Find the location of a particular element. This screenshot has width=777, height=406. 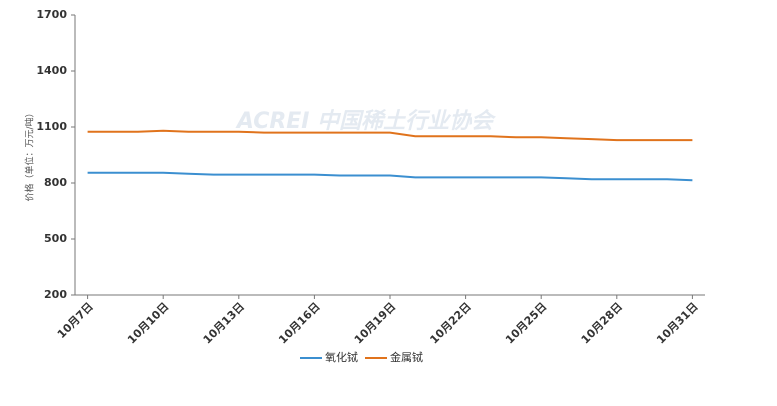

y-tick-label: 1400 is located at coordinates (51, 70).